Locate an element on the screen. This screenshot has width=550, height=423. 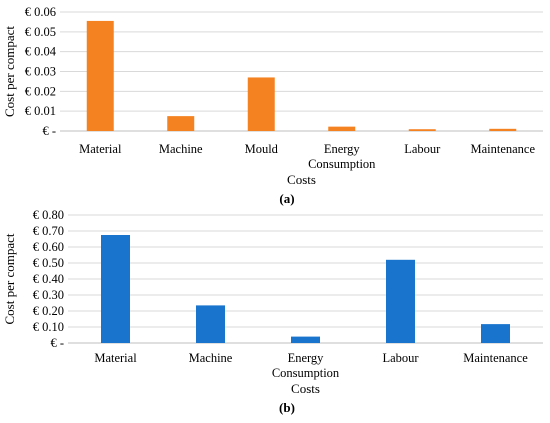
y-tick-label: € 0.01 is located at coordinates (40, 111).